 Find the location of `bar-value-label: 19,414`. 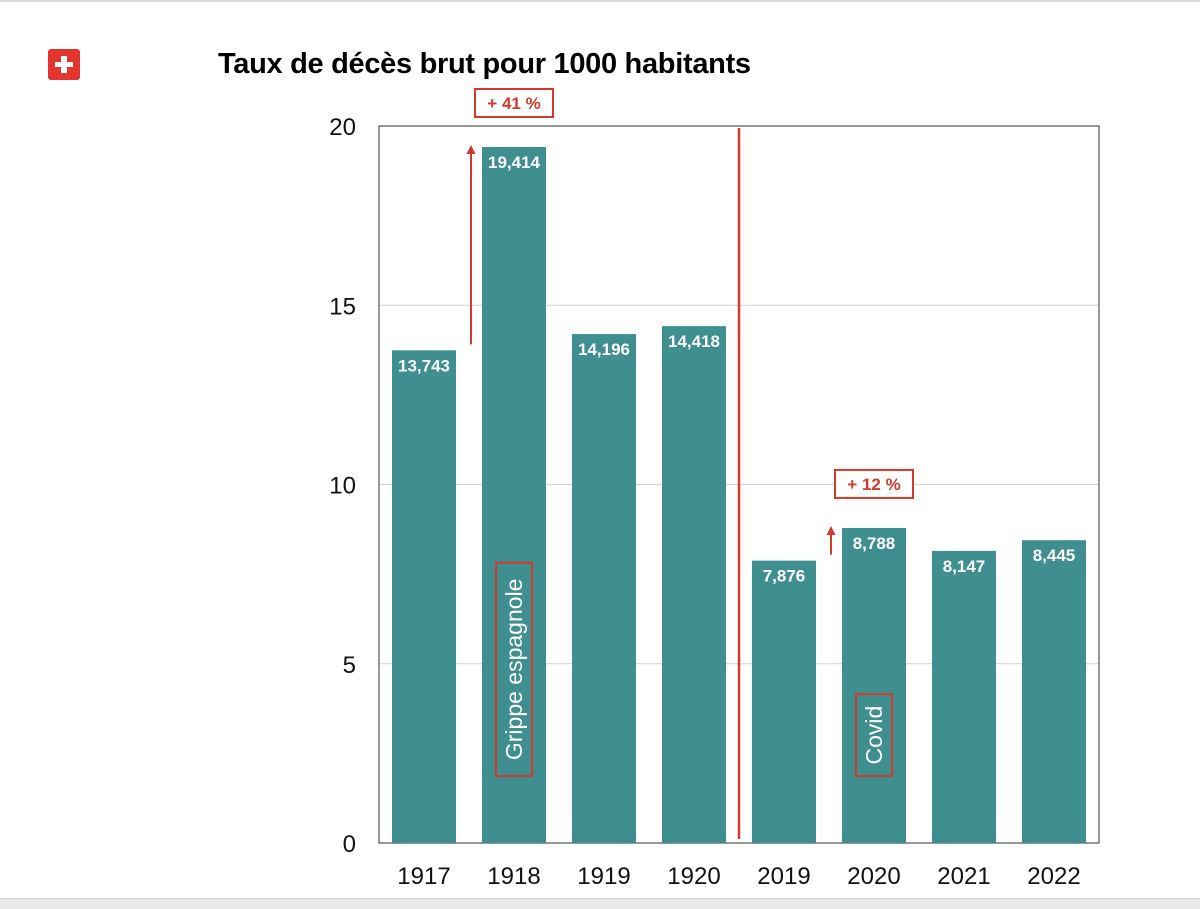

bar-value-label: 19,414 is located at coordinates (514, 162).